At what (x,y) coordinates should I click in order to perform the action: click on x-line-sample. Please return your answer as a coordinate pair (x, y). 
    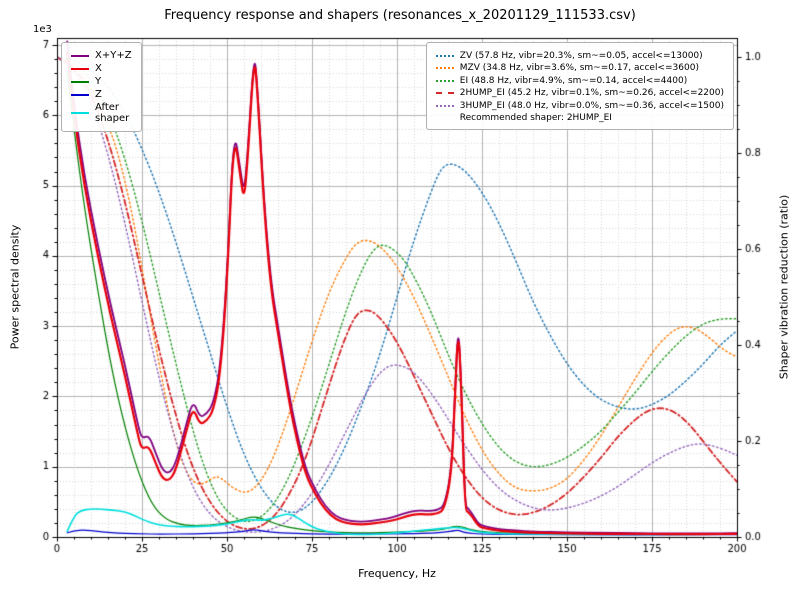
    Looking at the image, I should click on (80, 68).